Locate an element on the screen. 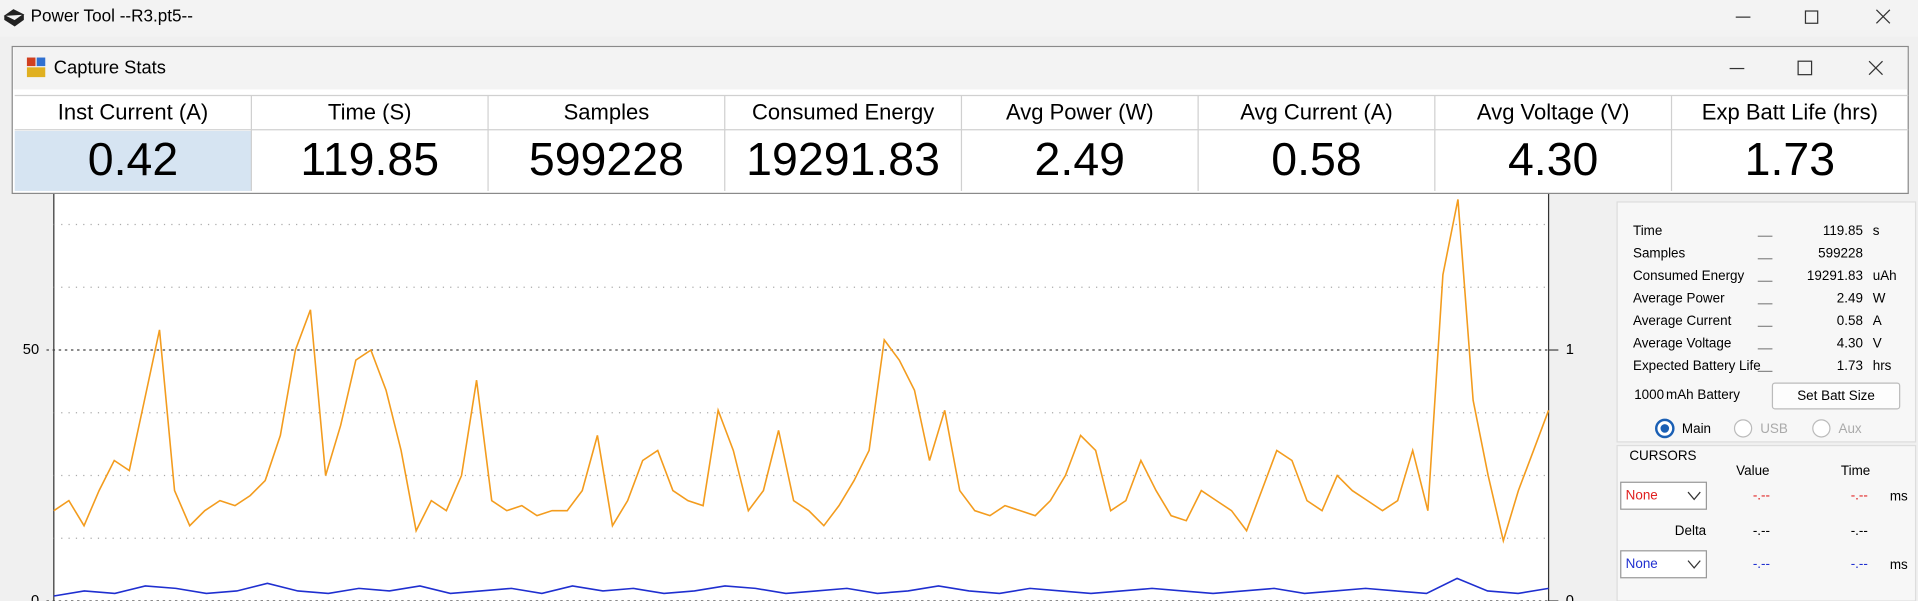  column-header: Inst Current (A) is located at coordinates (133, 112).